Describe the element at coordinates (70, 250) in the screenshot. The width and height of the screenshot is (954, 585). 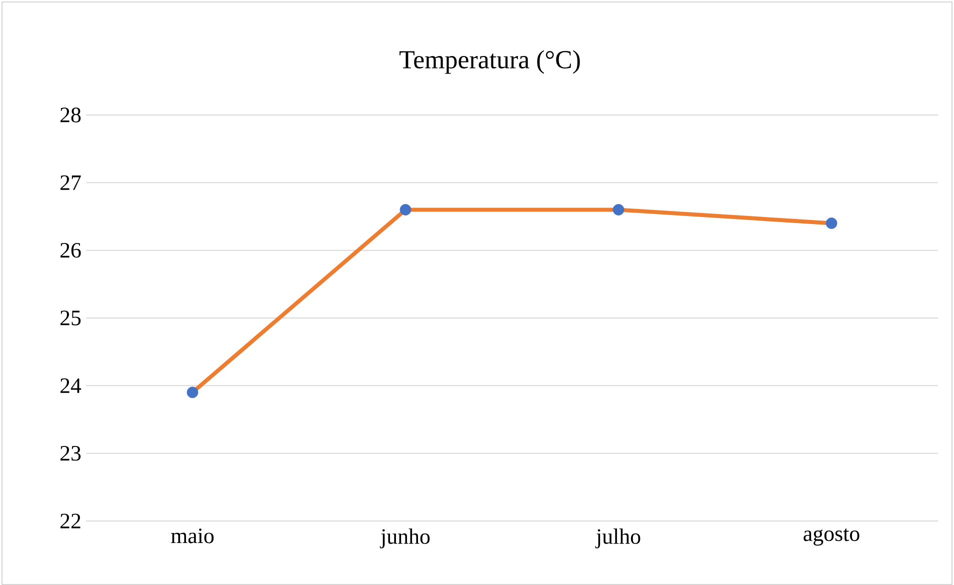
I see `y-tick-label: 26` at that location.